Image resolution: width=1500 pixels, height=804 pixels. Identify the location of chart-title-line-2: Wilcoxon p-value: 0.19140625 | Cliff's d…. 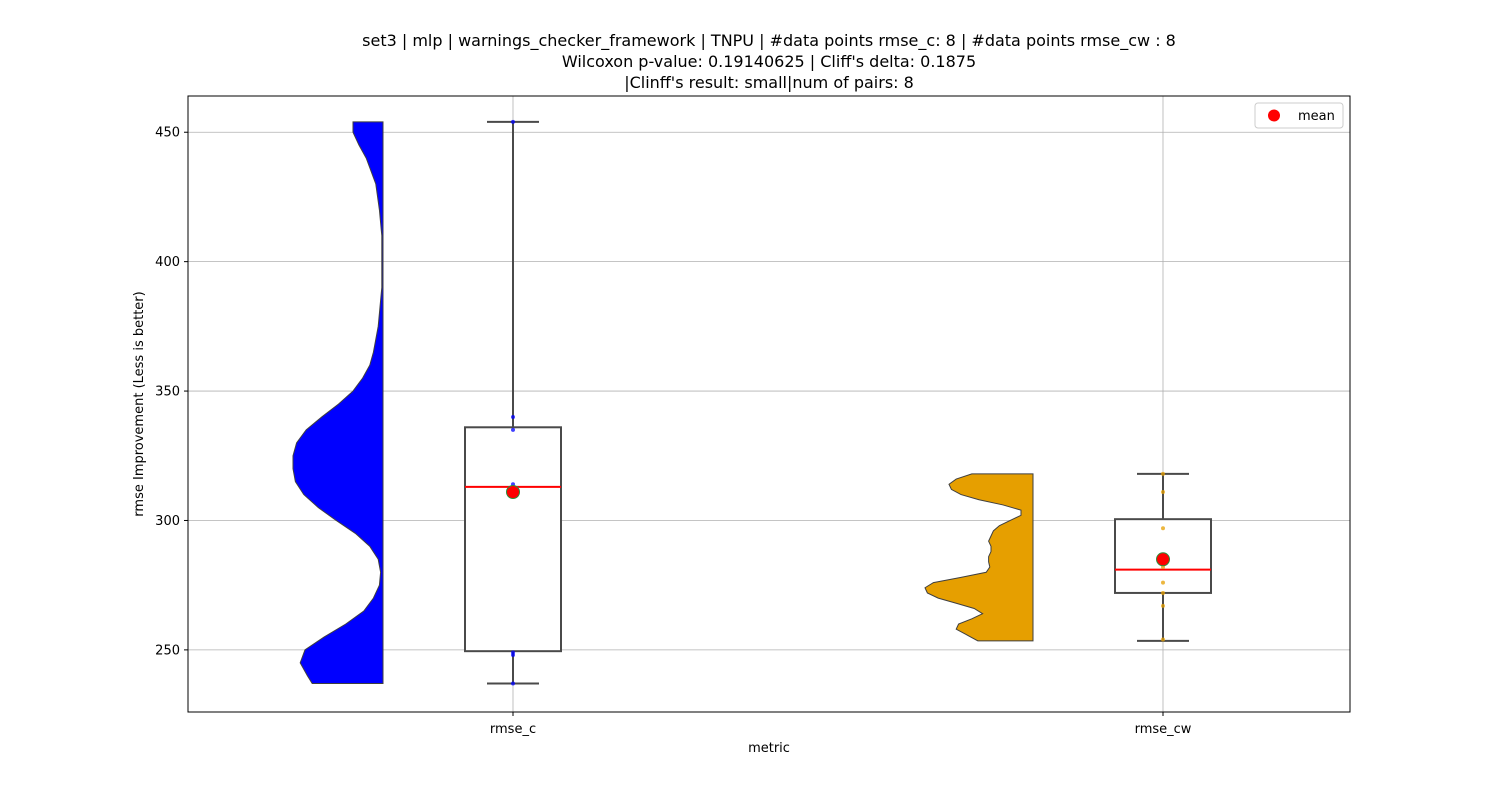
(769, 61).